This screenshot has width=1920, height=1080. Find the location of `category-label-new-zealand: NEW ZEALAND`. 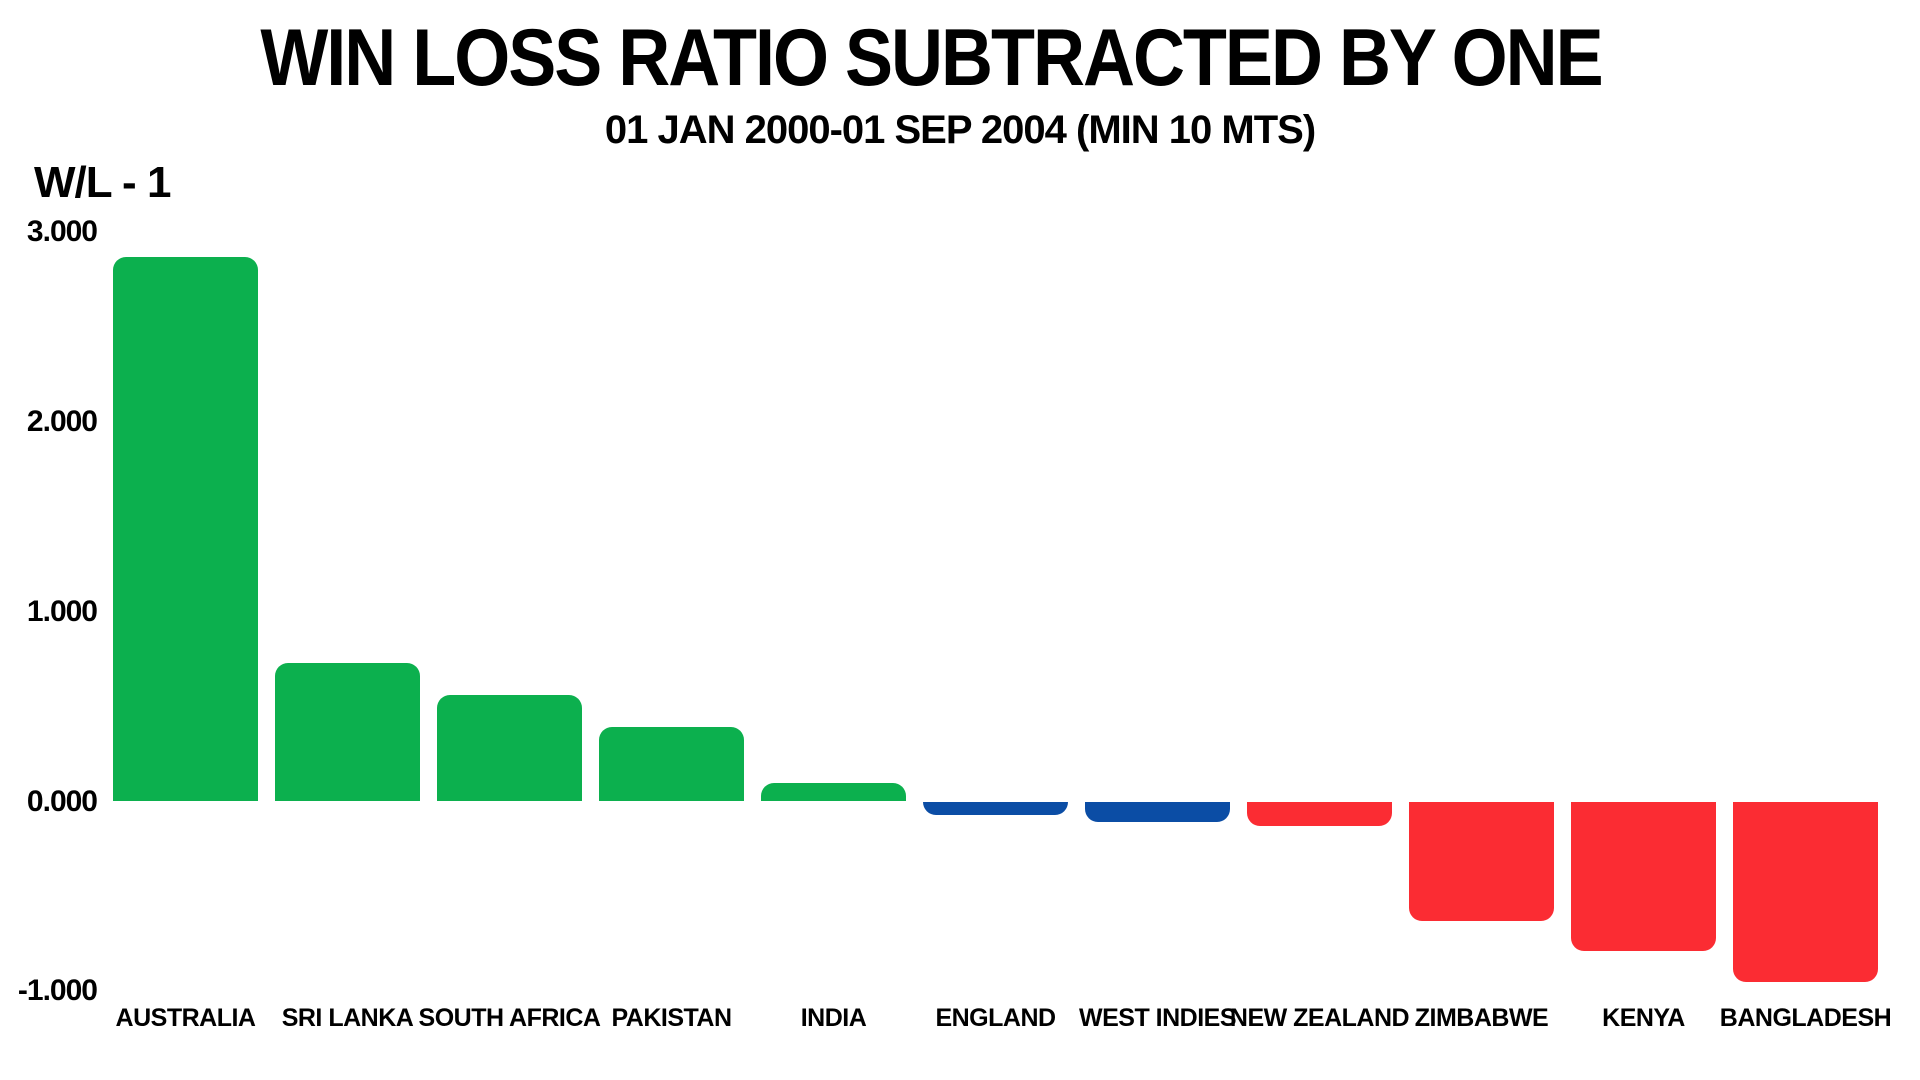

category-label-new-zealand: NEW ZEALAND is located at coordinates (1319, 1018).